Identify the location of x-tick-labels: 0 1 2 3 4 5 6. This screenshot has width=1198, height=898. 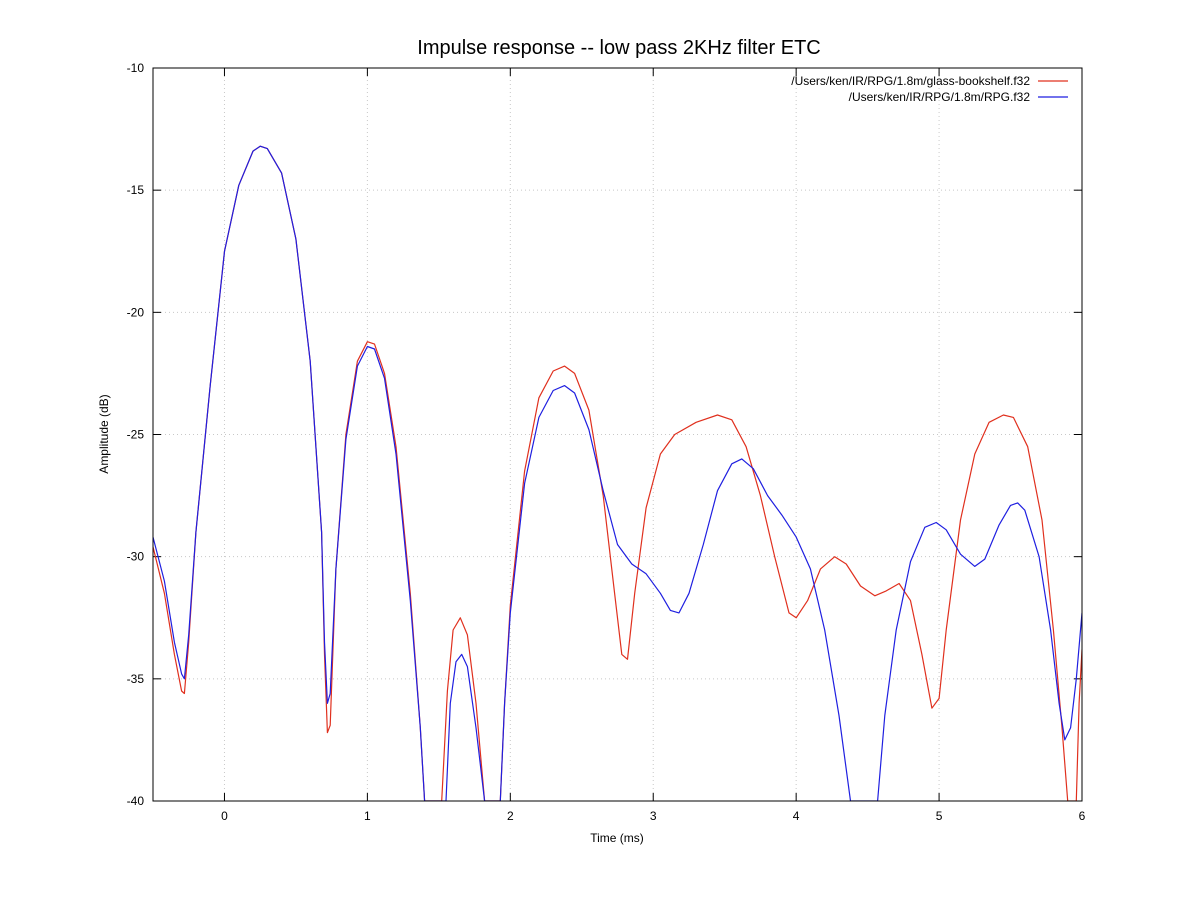
(653, 816).